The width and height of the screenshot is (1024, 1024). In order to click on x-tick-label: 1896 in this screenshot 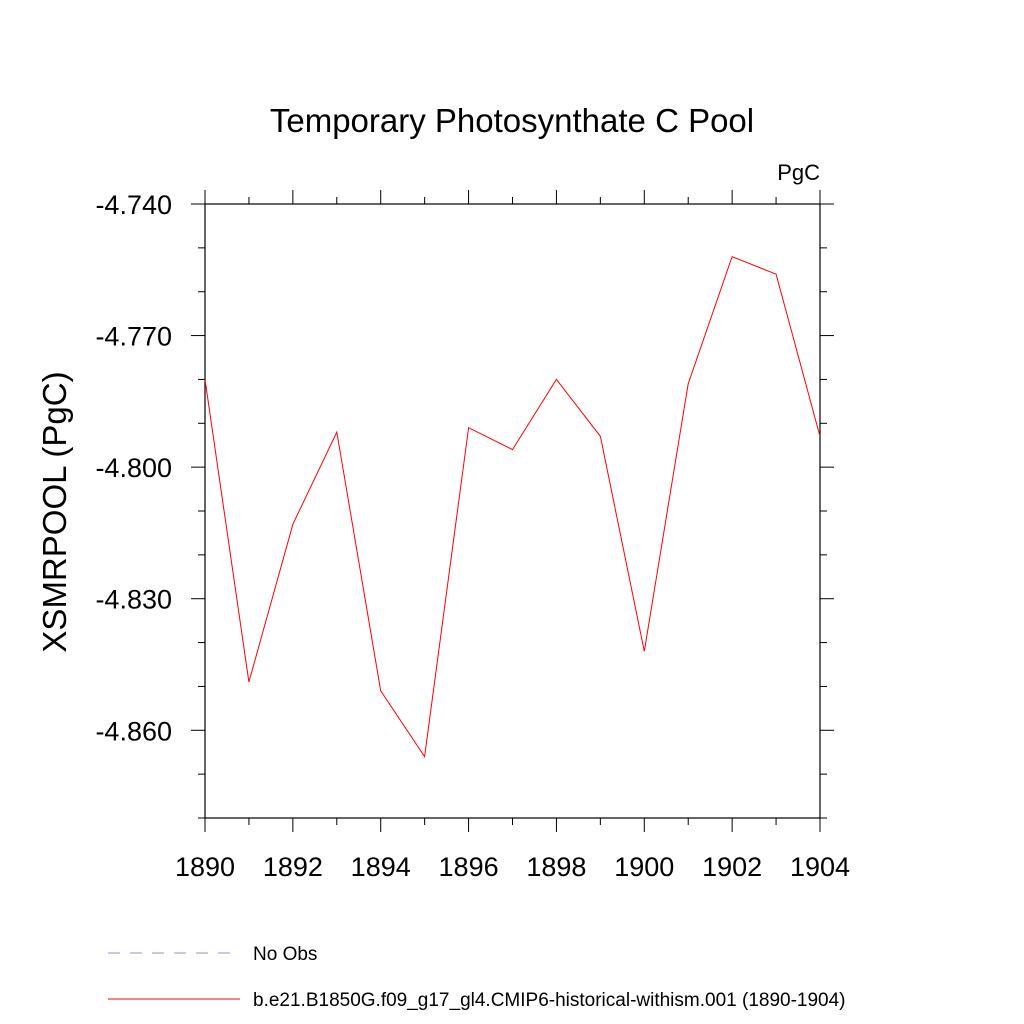, I will do `click(469, 867)`.